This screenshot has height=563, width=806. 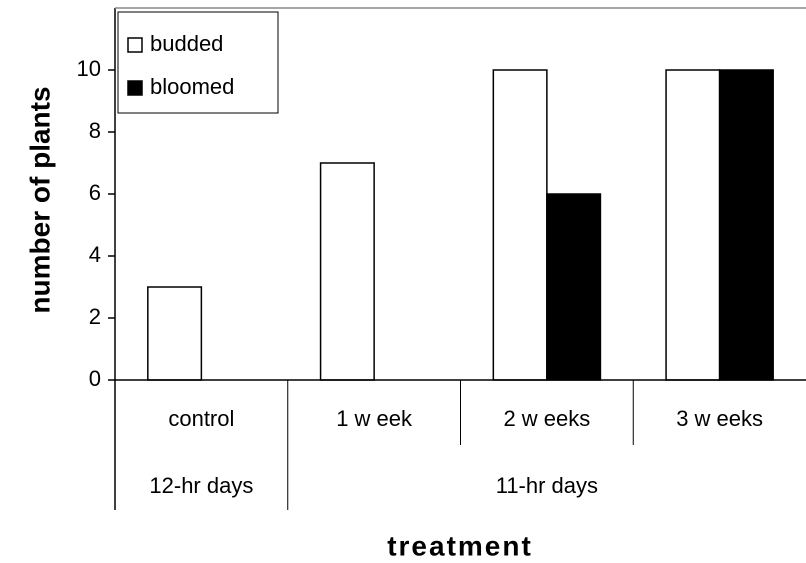 What do you see at coordinates (39, 199) in the screenshot?
I see `y-axis-title: number of plants` at bounding box center [39, 199].